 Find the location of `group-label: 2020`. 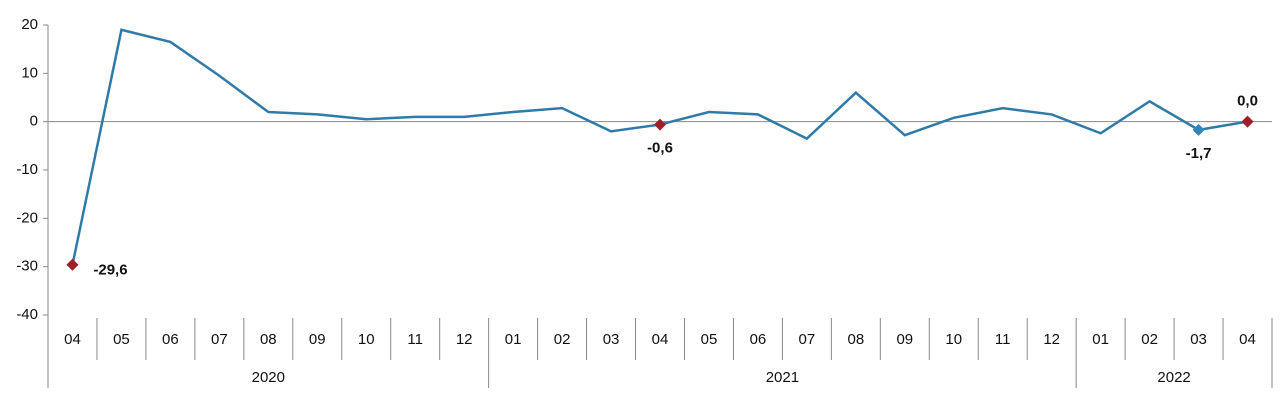

group-label: 2020 is located at coordinates (268, 377).